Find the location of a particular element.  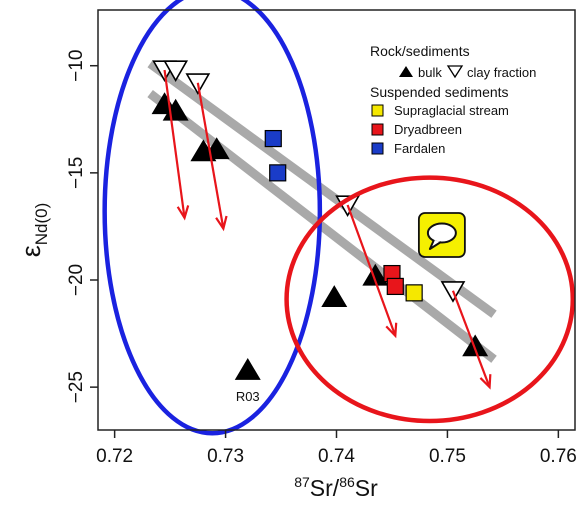

x-tick-label-4: 0.75 is located at coordinates (447, 456).